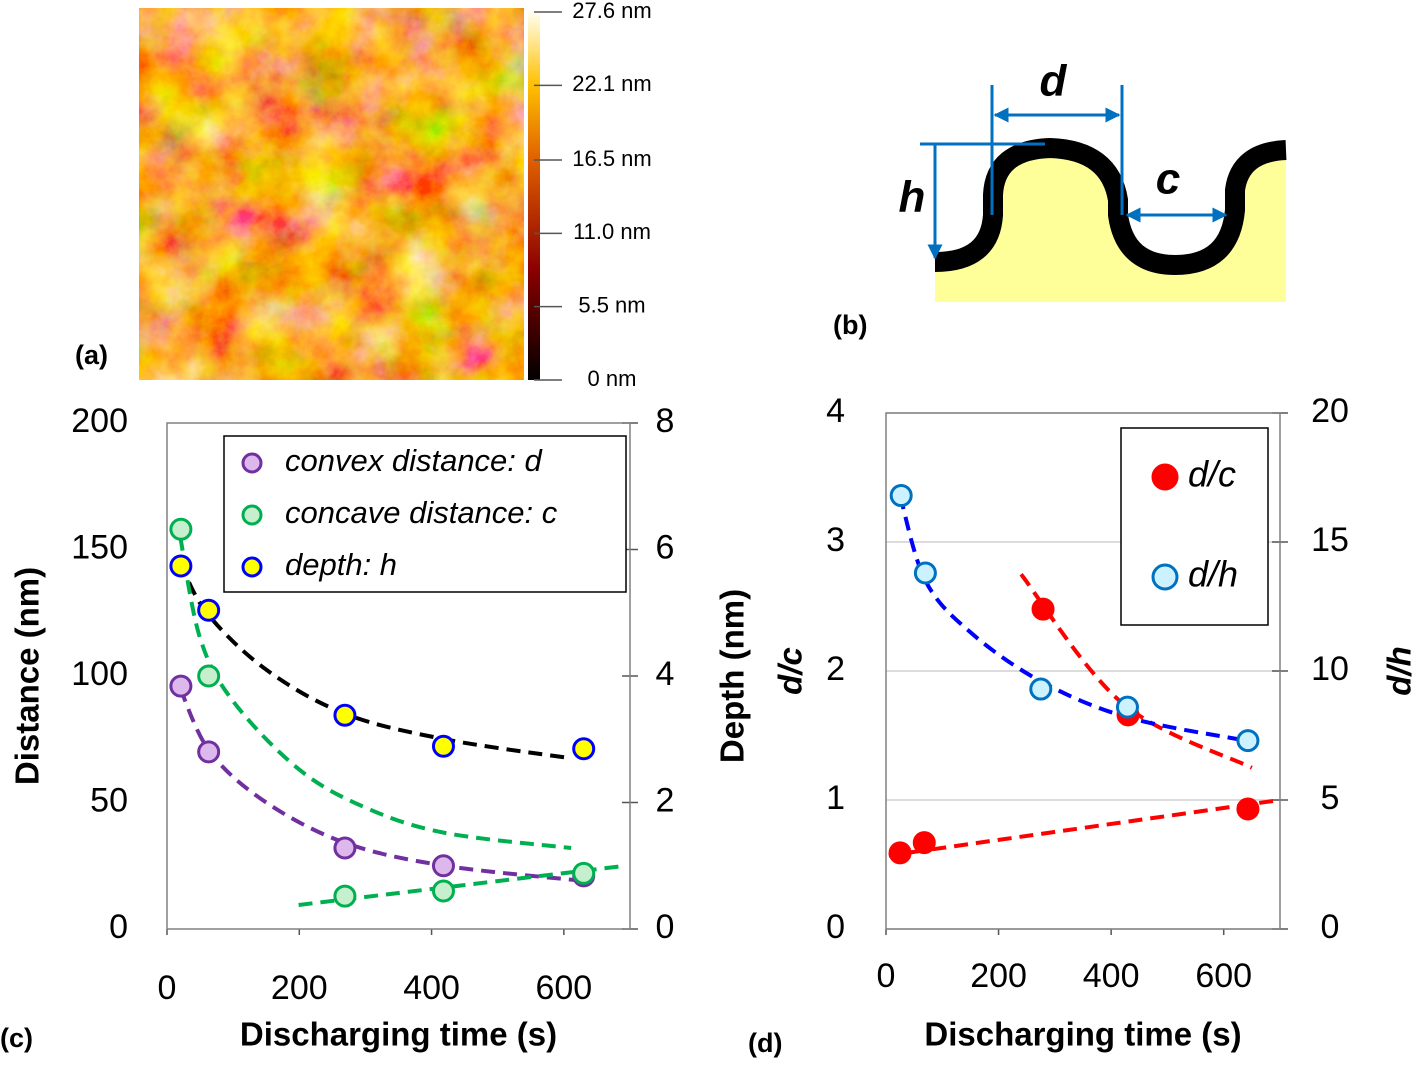 The image size is (1419, 1065). What do you see at coordinates (1330, 411) in the screenshot?
I see `y2-tick-label: 20` at bounding box center [1330, 411].